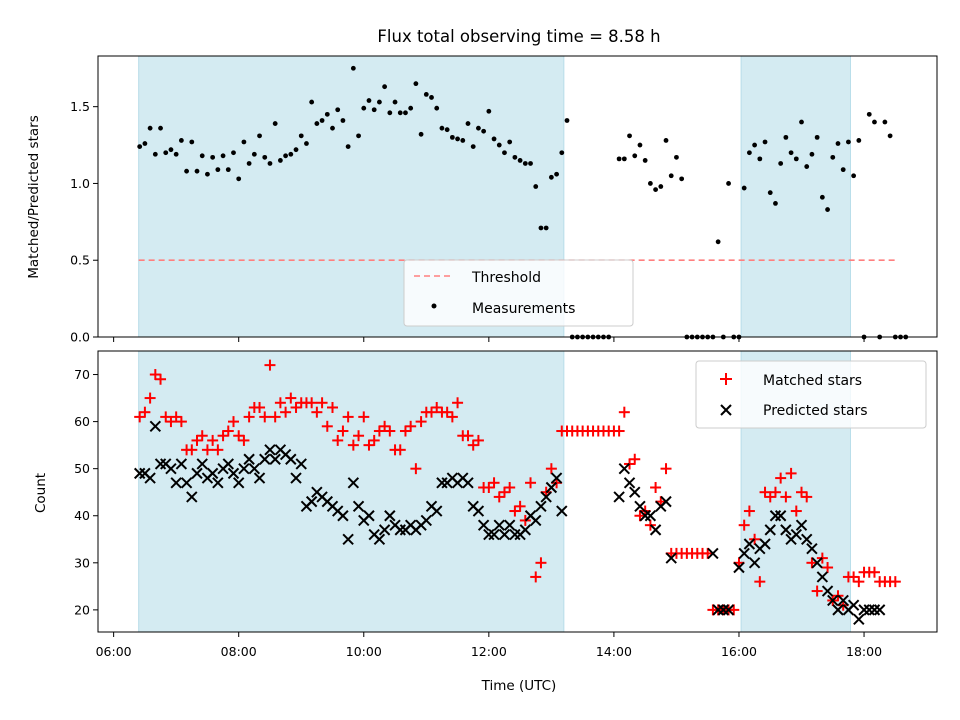  I want to click on predicted-stars-legend-label: Predicted stars, so click(815, 411).